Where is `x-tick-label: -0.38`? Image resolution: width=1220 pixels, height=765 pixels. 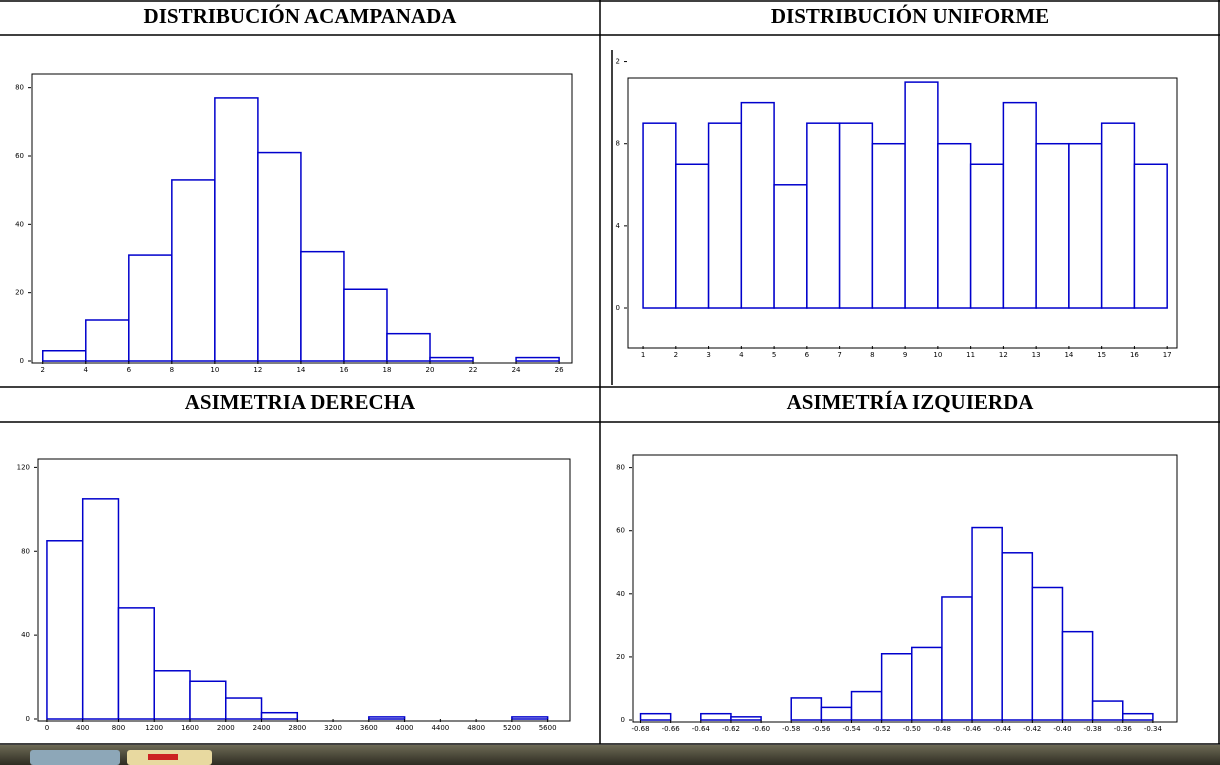
x-tick-label: -0.38 is located at coordinates (1093, 729).